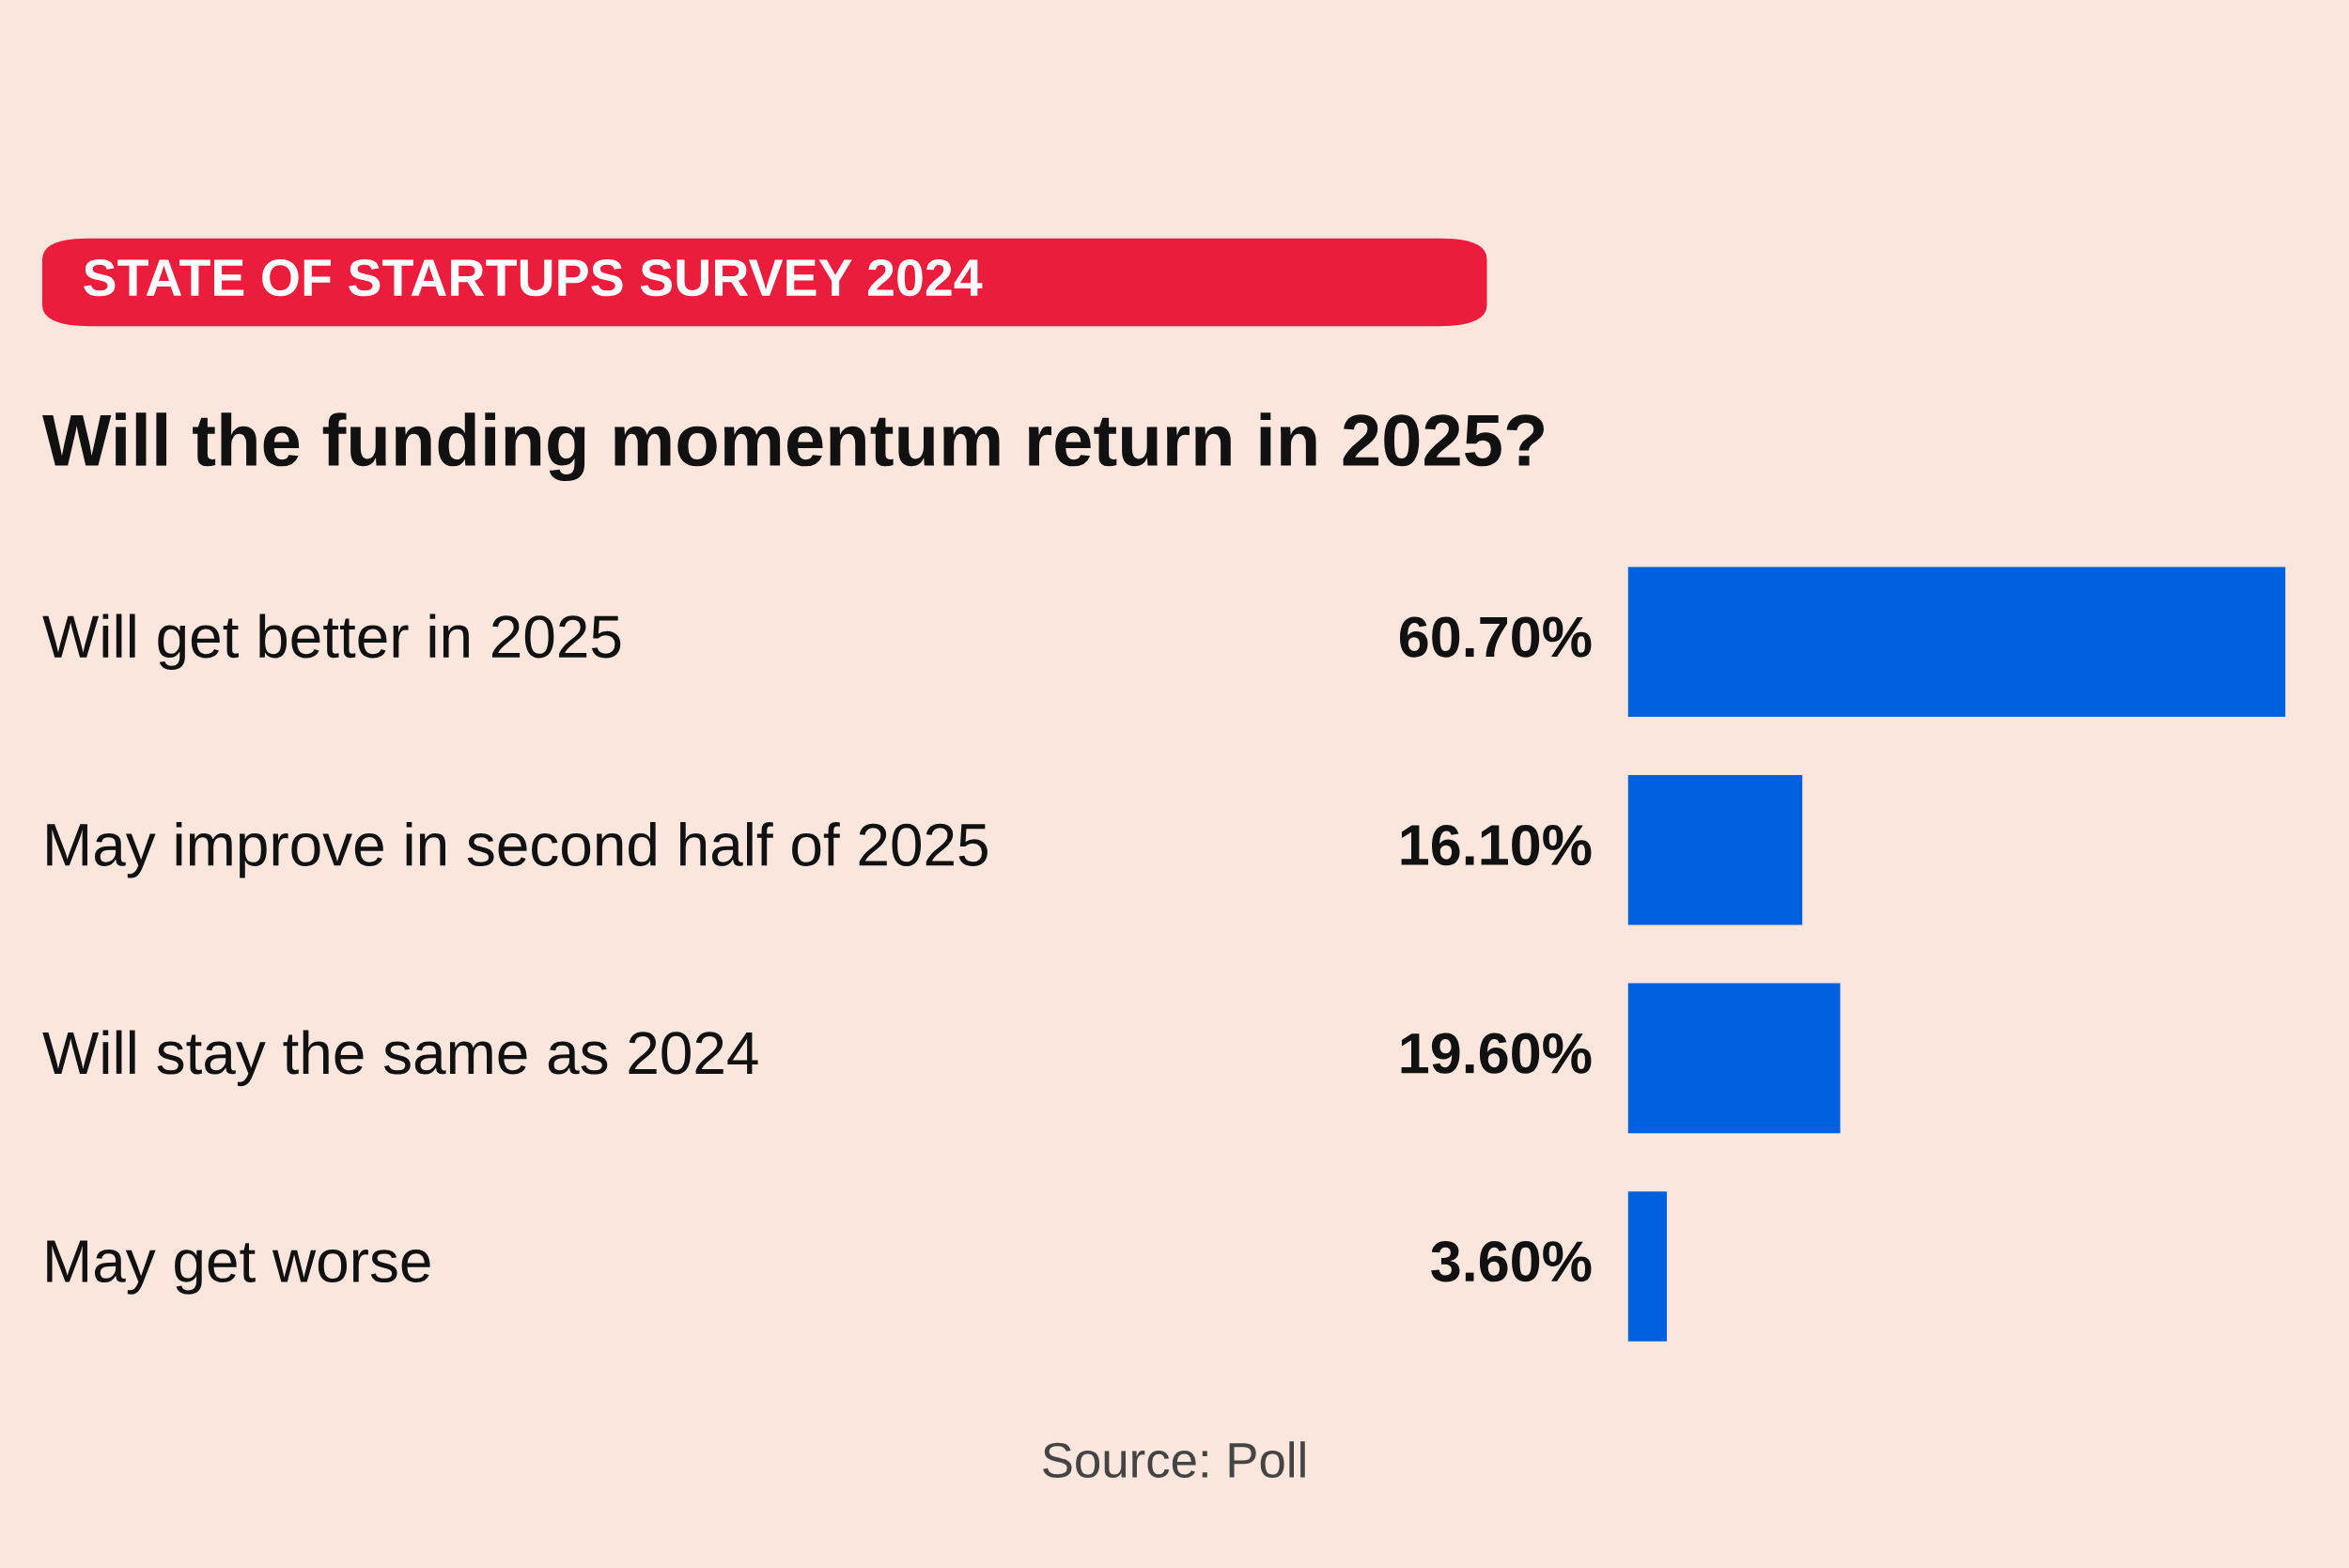 This screenshot has height=1568, width=2349. What do you see at coordinates (1495, 637) in the screenshot?
I see `data-label: 60.70%` at bounding box center [1495, 637].